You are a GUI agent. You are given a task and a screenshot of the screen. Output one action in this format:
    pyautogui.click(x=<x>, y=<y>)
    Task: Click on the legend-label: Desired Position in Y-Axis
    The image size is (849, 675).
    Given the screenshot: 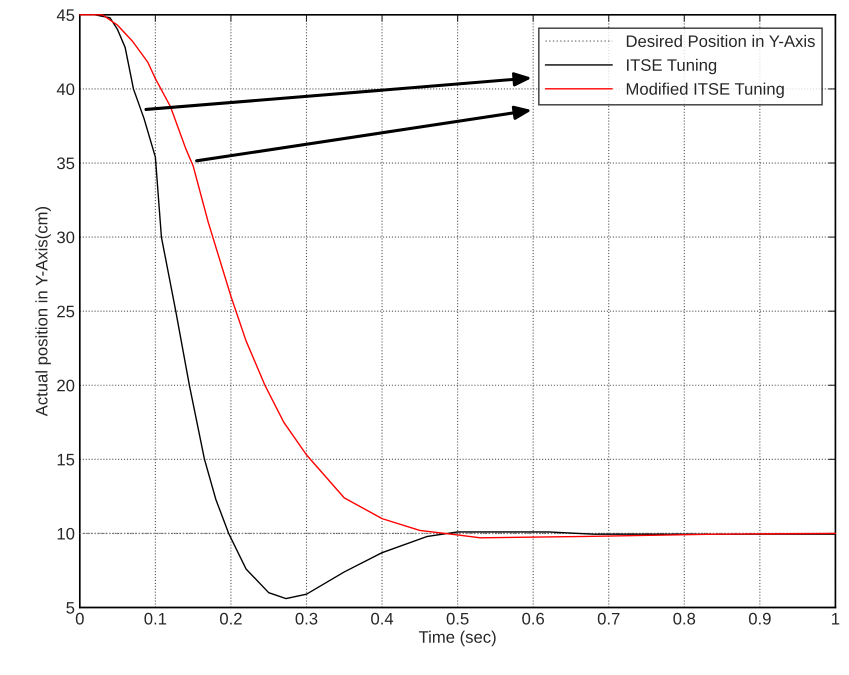 What is the action you would take?
    pyautogui.click(x=720, y=41)
    